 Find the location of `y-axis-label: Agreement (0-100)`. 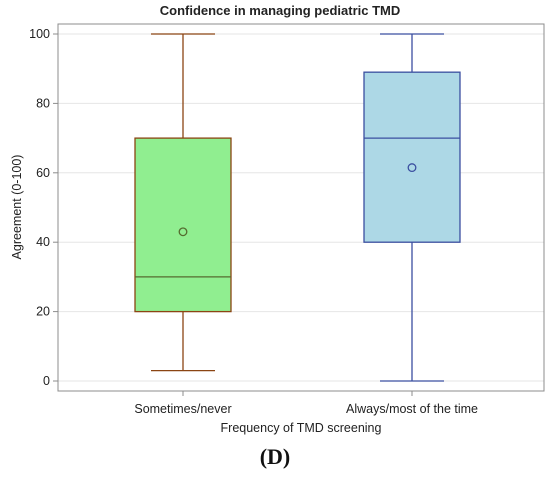

y-axis-label: Agreement (0-100) is located at coordinates (17, 207).